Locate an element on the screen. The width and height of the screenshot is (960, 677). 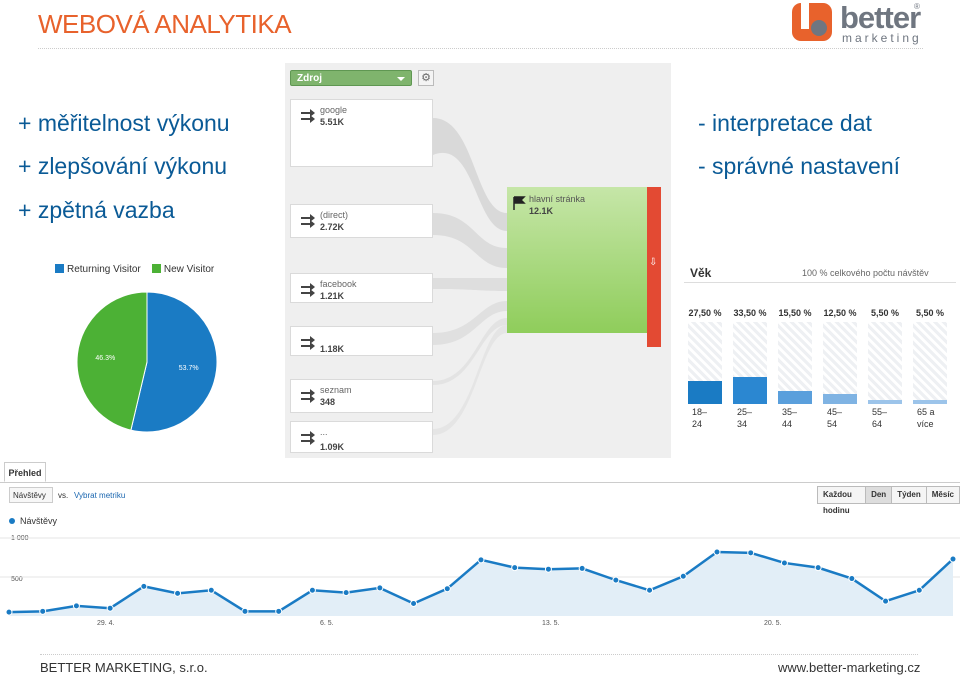
source-name: facebook is located at coordinates (338, 284).